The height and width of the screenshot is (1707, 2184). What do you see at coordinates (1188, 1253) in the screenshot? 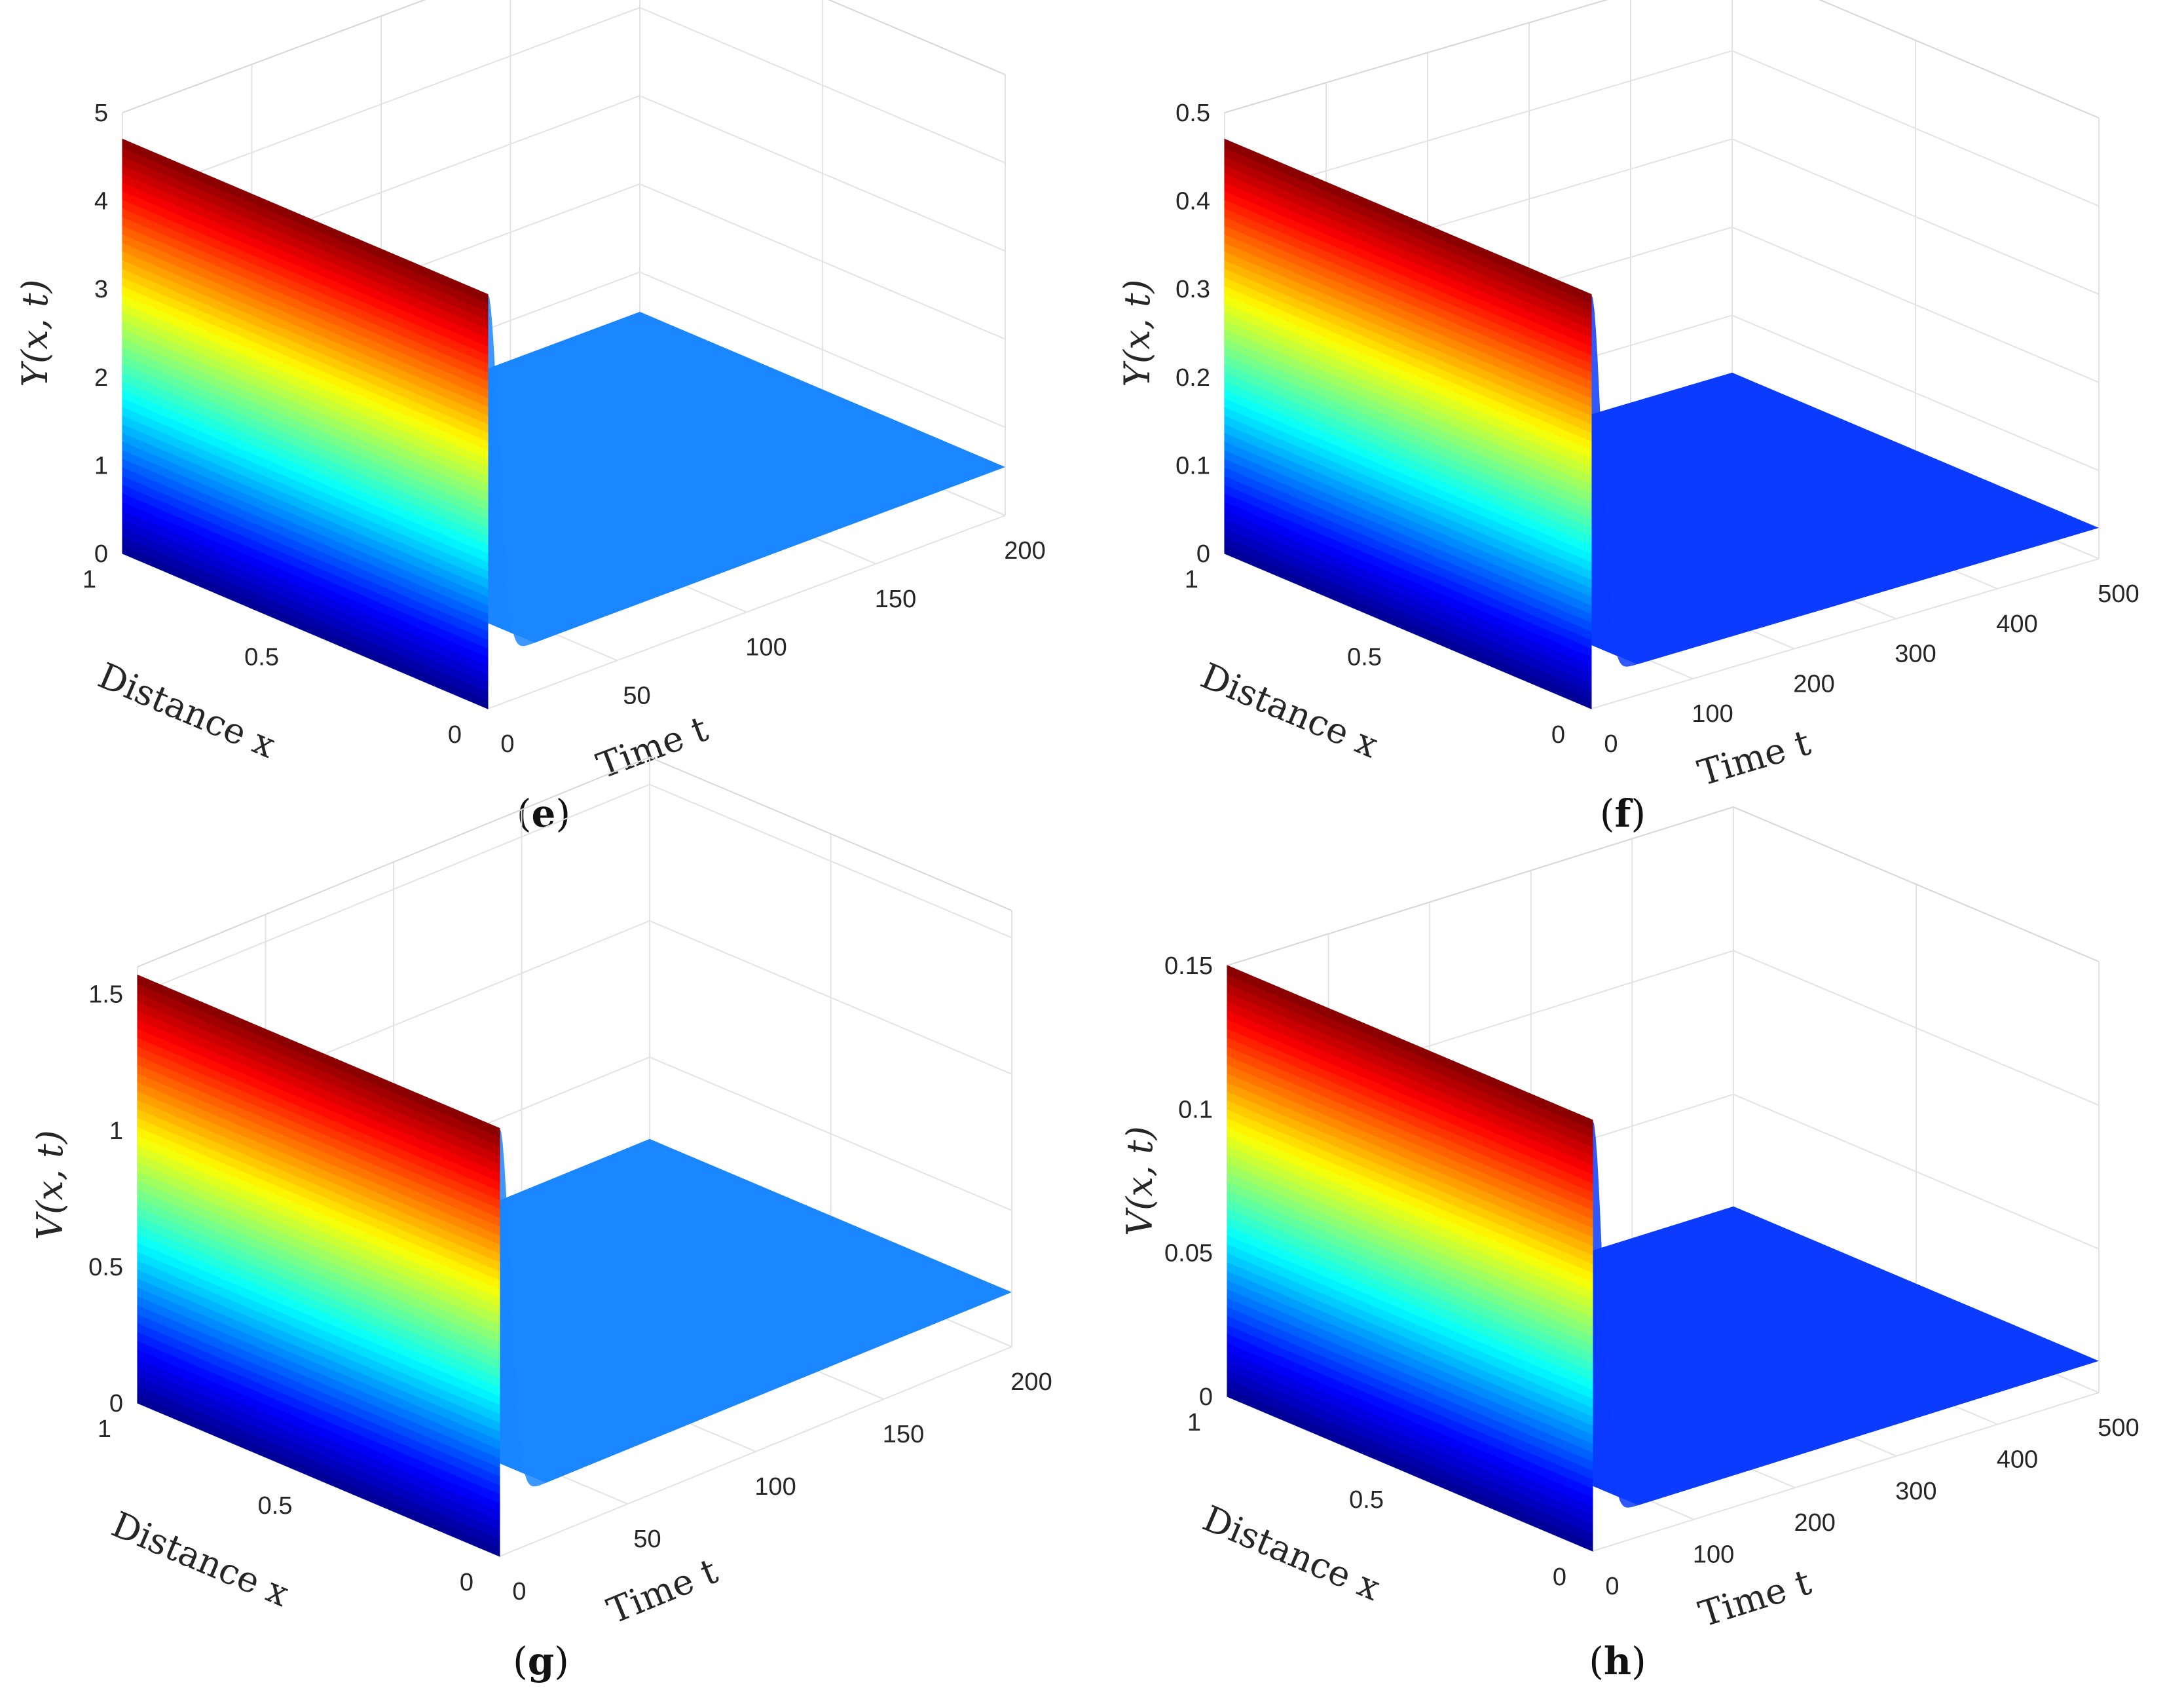
I see `z-tick-label: 0.05` at bounding box center [1188, 1253].